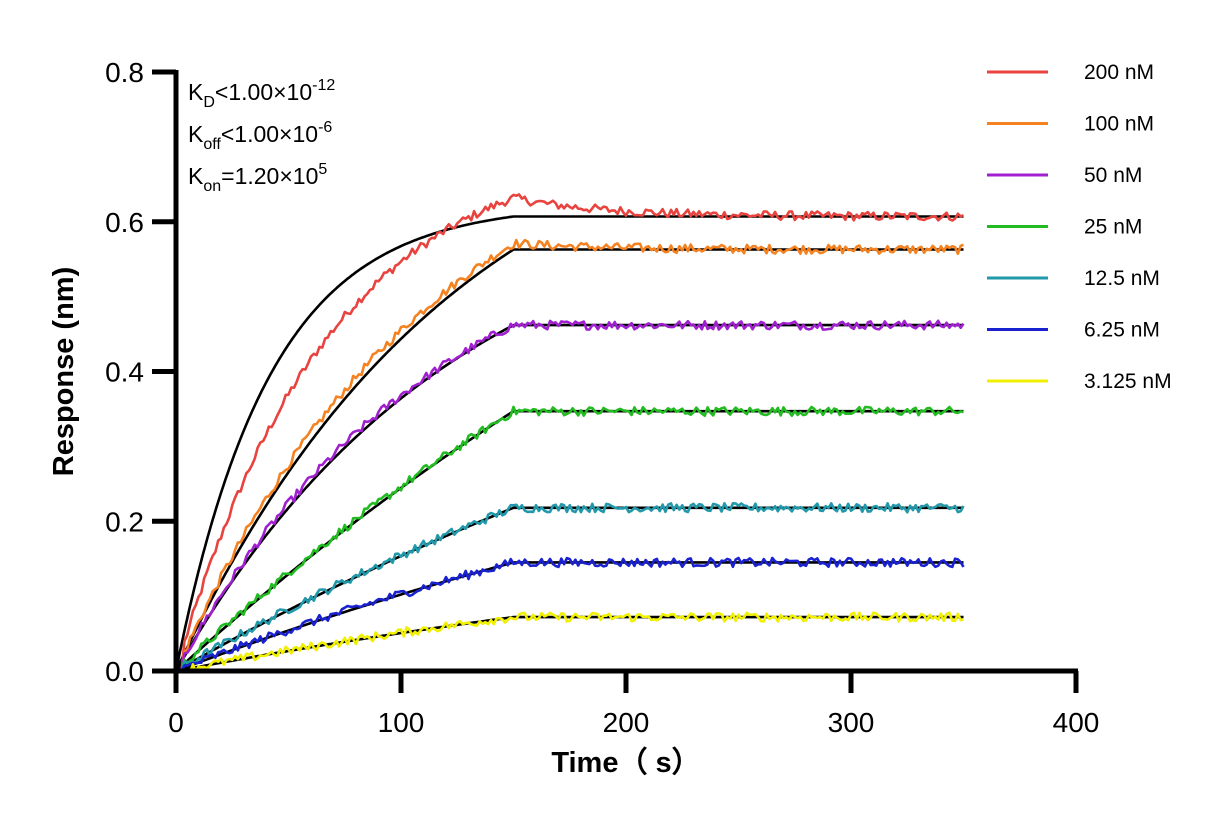 Image resolution: width=1231 pixels, height=825 pixels. What do you see at coordinates (124, 521) in the screenshot?
I see `y-tick-label: 0.2` at bounding box center [124, 521].